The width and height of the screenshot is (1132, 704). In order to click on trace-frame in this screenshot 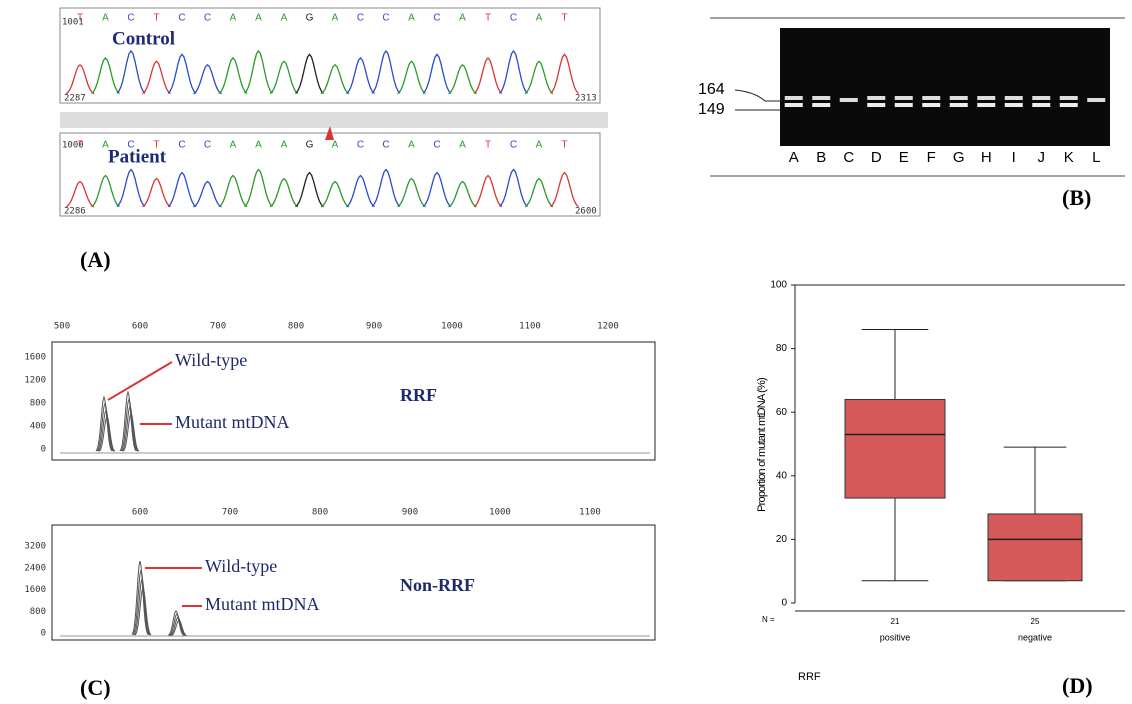, I will do `click(330, 55)`.